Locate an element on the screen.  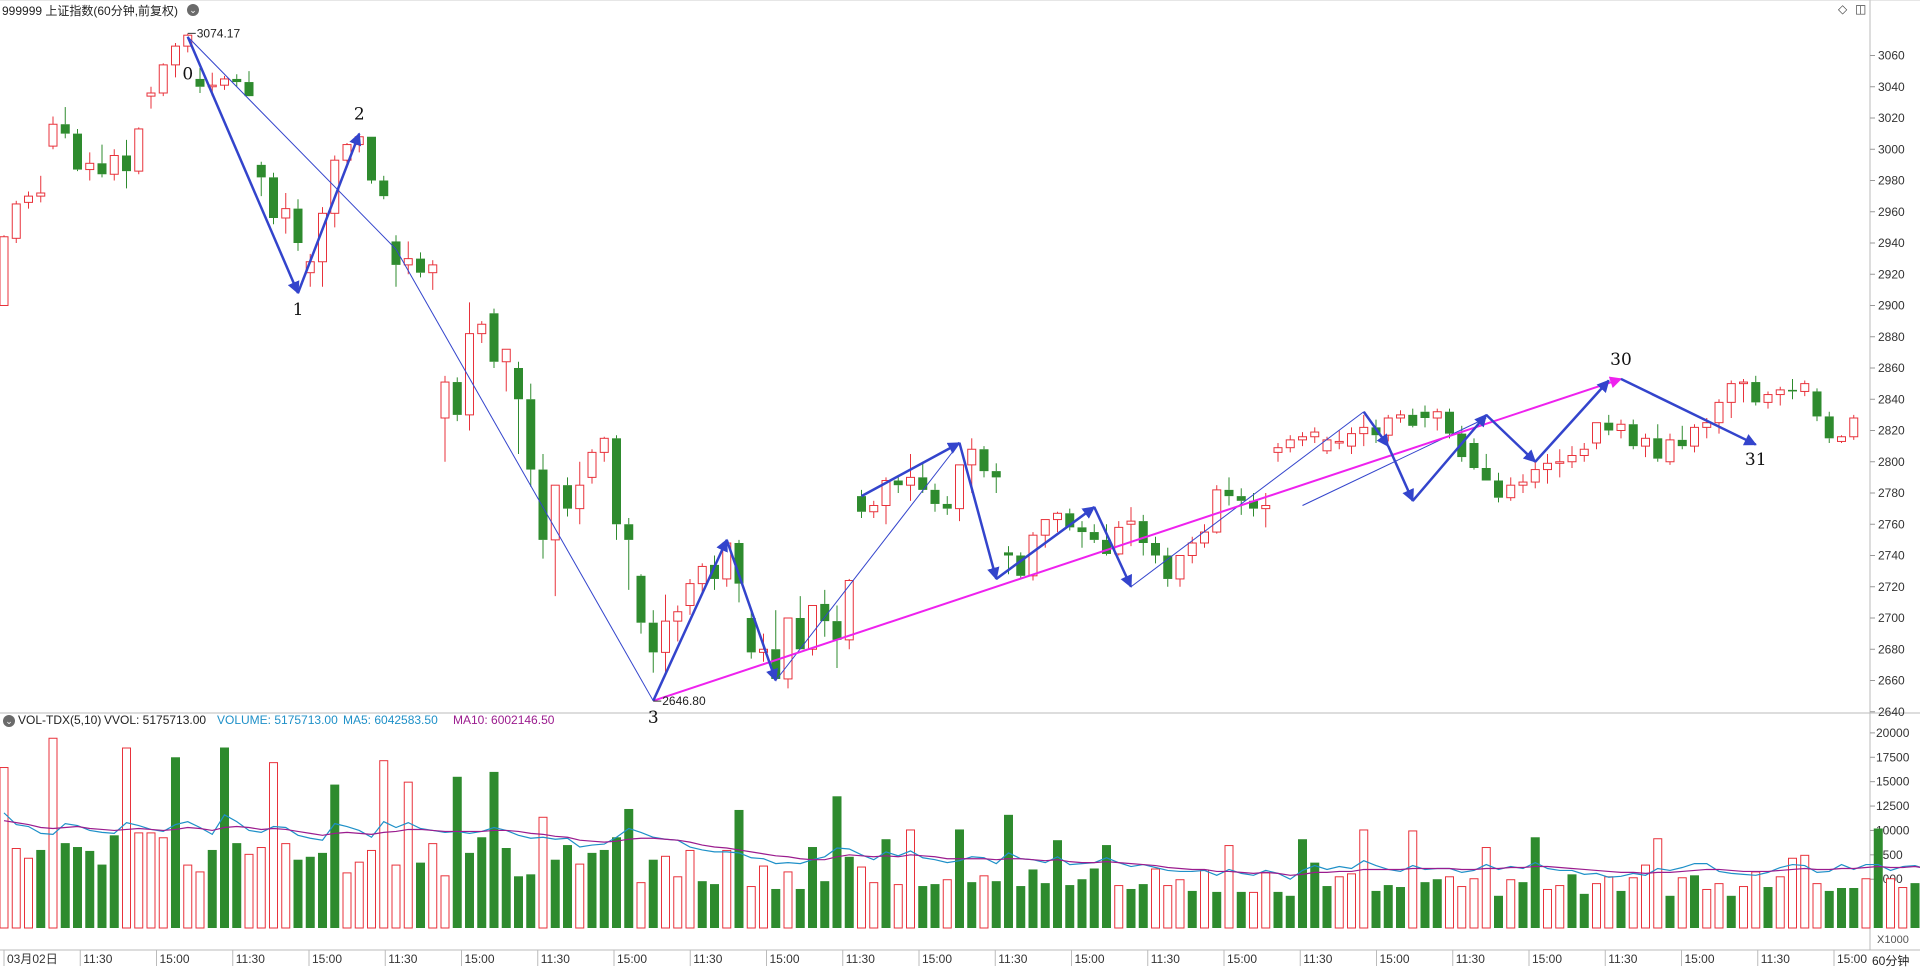
window-icon: ◫ is located at coordinates (1861, 9).